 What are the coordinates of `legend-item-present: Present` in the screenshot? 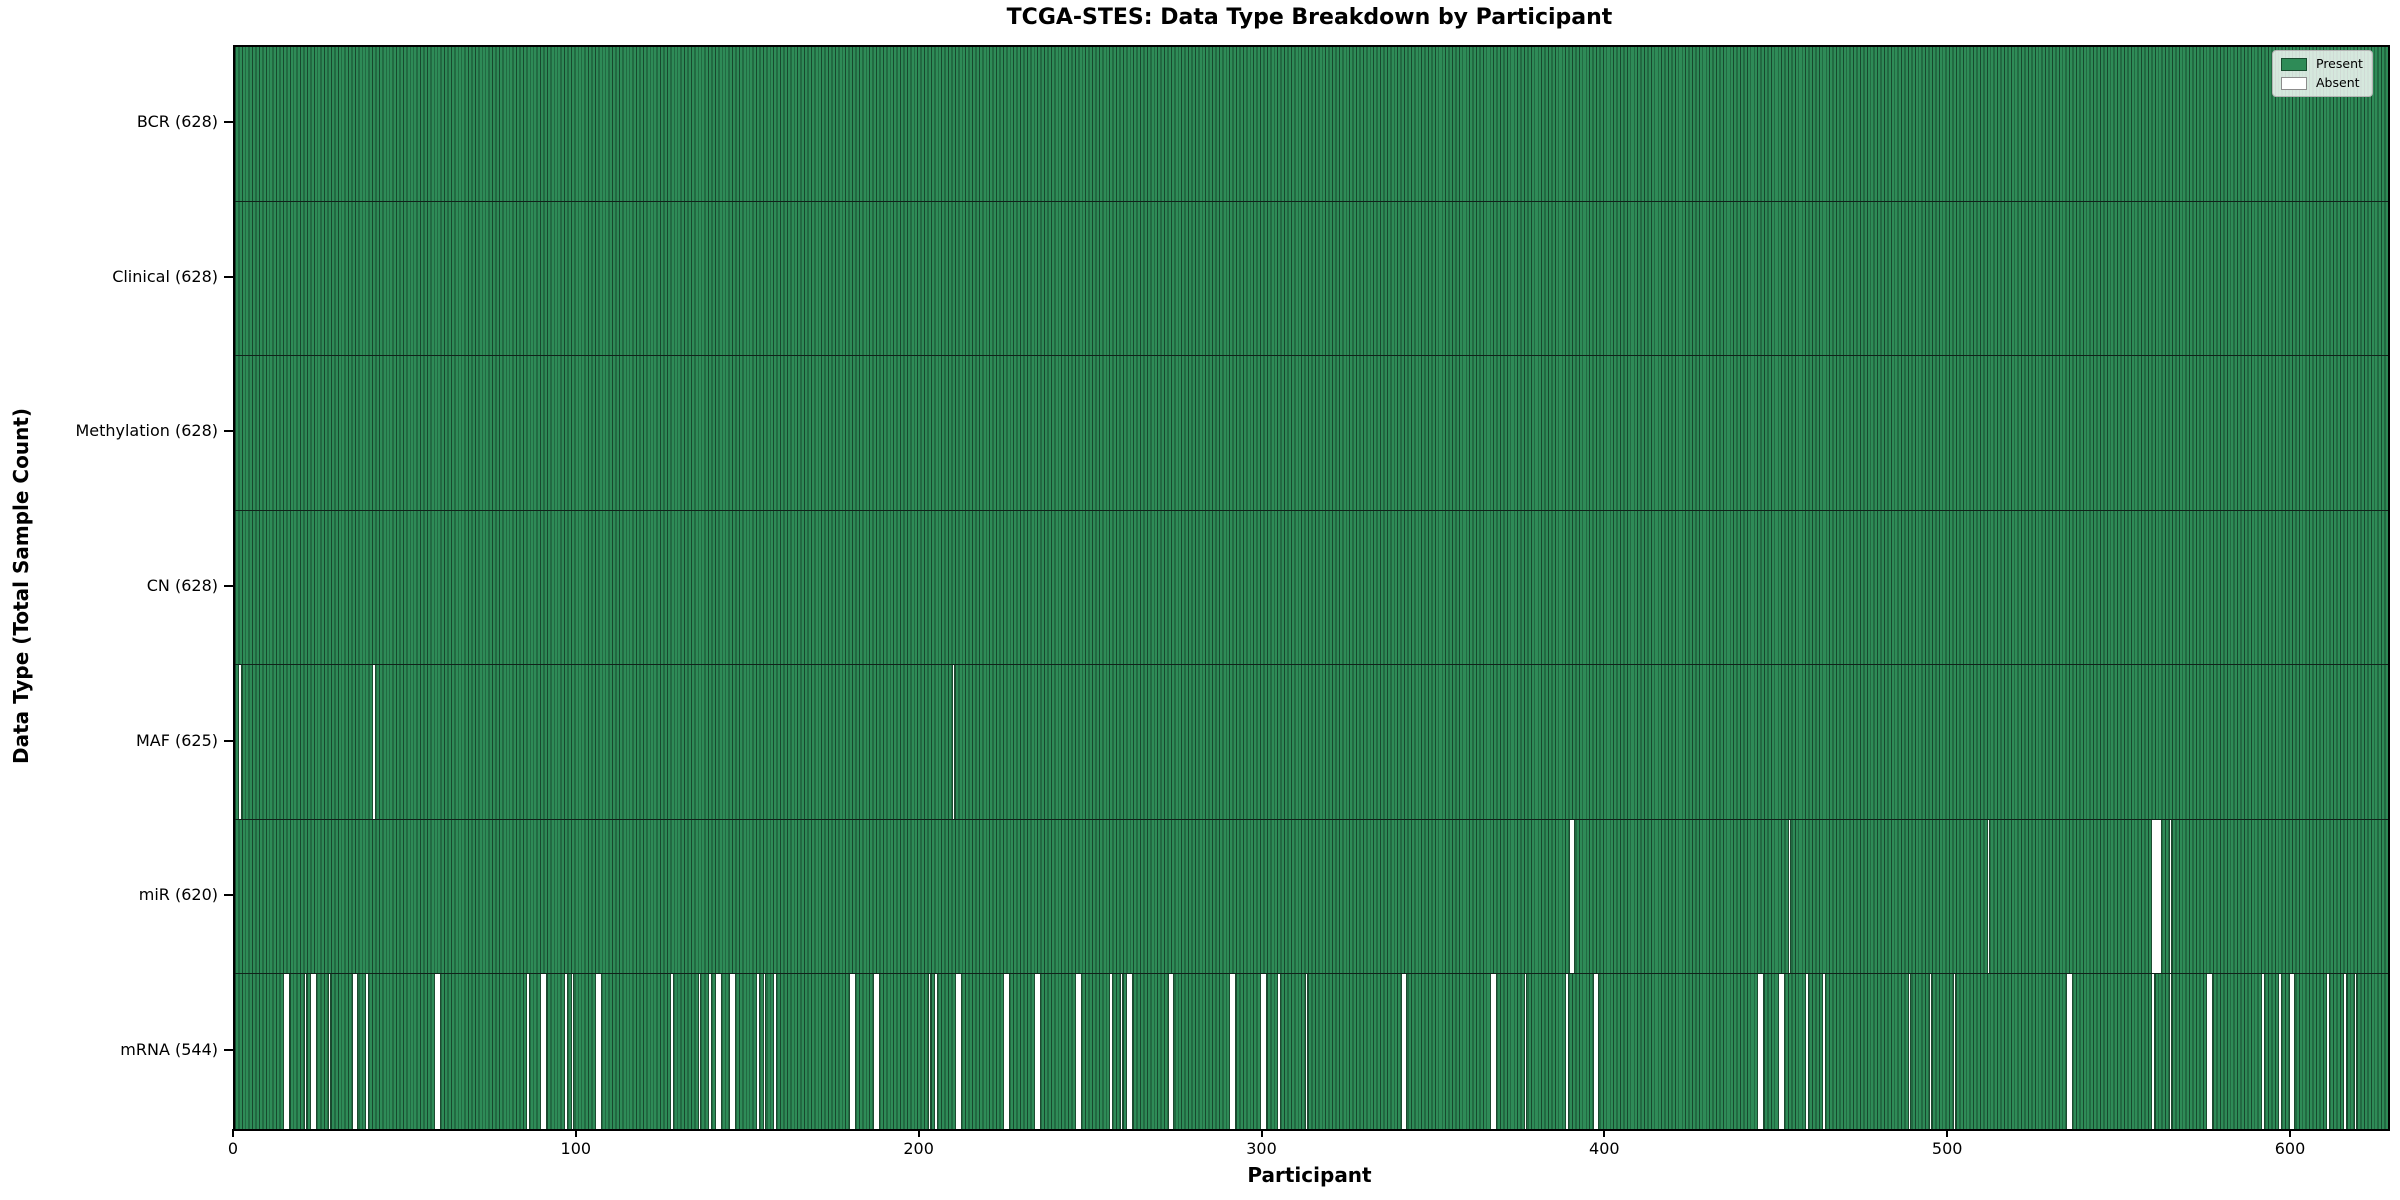 It's located at (2322, 64).